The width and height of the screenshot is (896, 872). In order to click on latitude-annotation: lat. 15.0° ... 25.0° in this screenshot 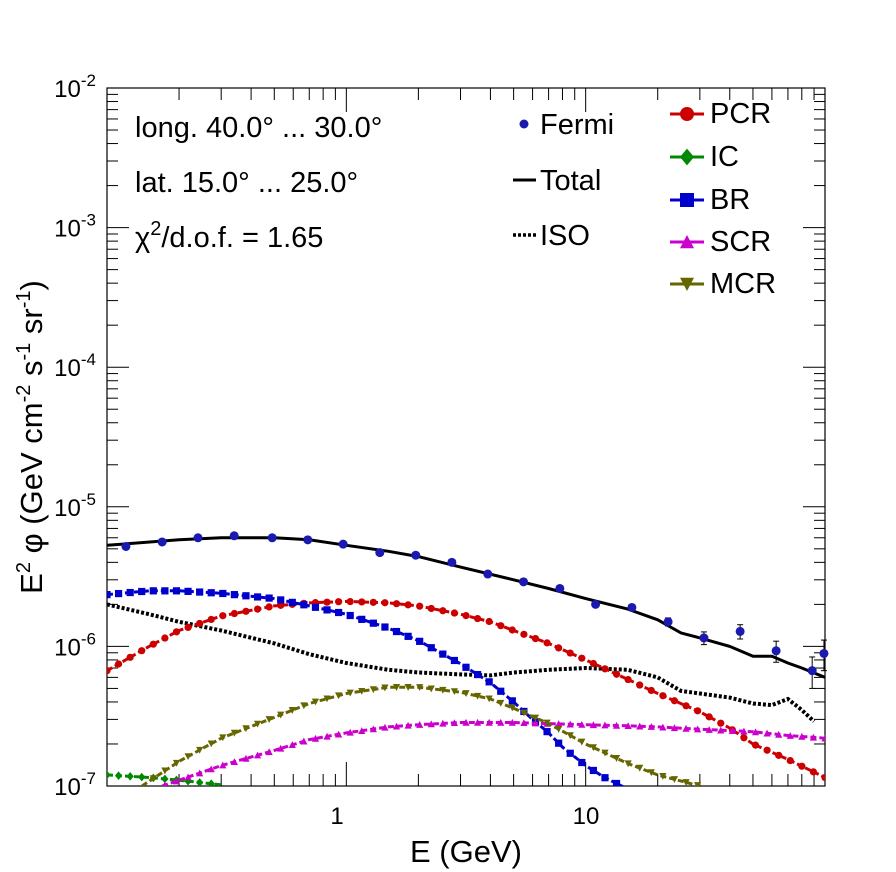, I will do `click(246, 183)`.